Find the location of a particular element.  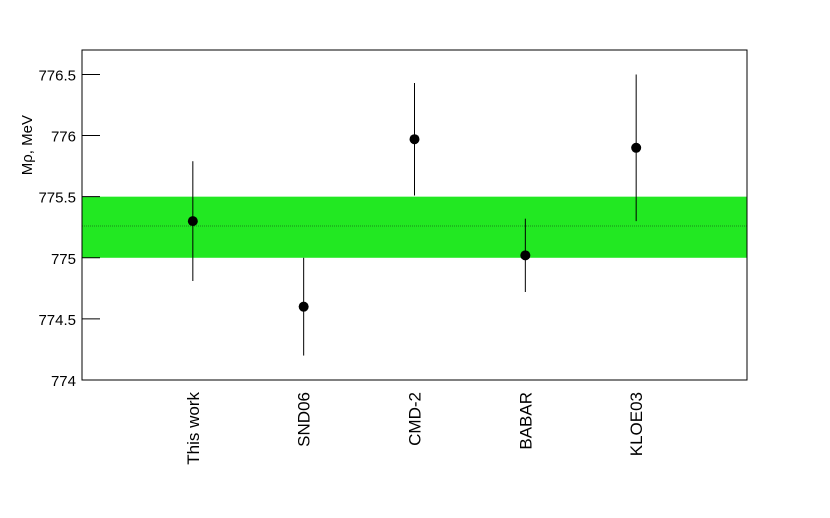

x-tick-label: CMD-2 is located at coordinates (415, 419).